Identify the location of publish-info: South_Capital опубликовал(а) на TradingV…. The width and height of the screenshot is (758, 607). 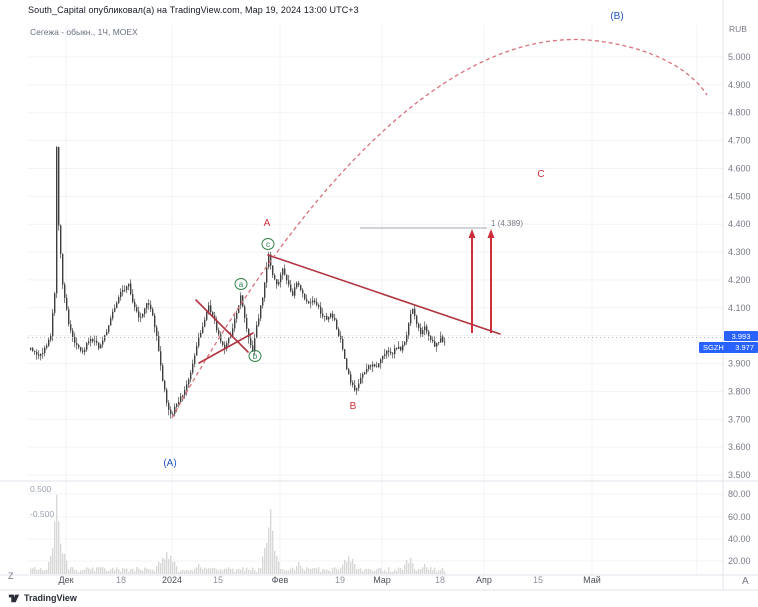
(193, 10).